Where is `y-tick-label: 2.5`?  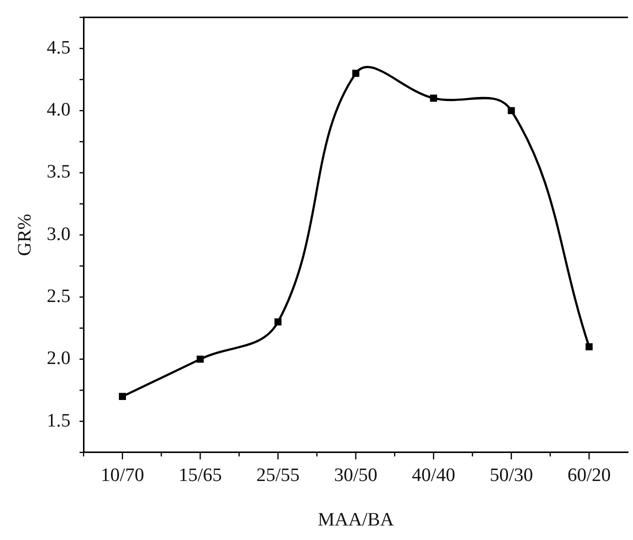 y-tick-label: 2.5 is located at coordinates (58, 297).